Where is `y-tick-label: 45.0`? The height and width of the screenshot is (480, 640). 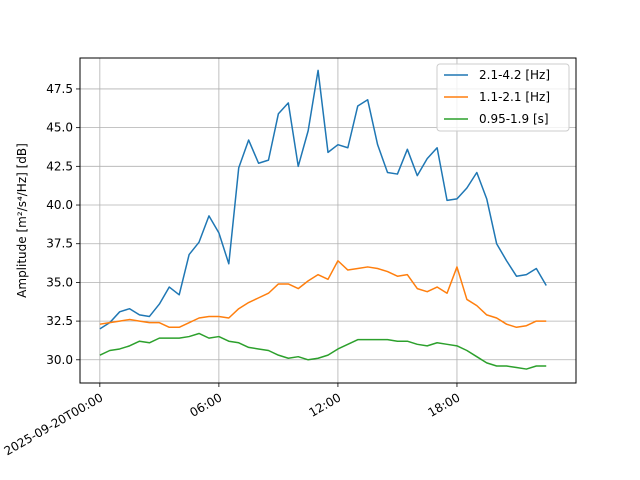
y-tick-label: 45.0 is located at coordinates (59, 128).